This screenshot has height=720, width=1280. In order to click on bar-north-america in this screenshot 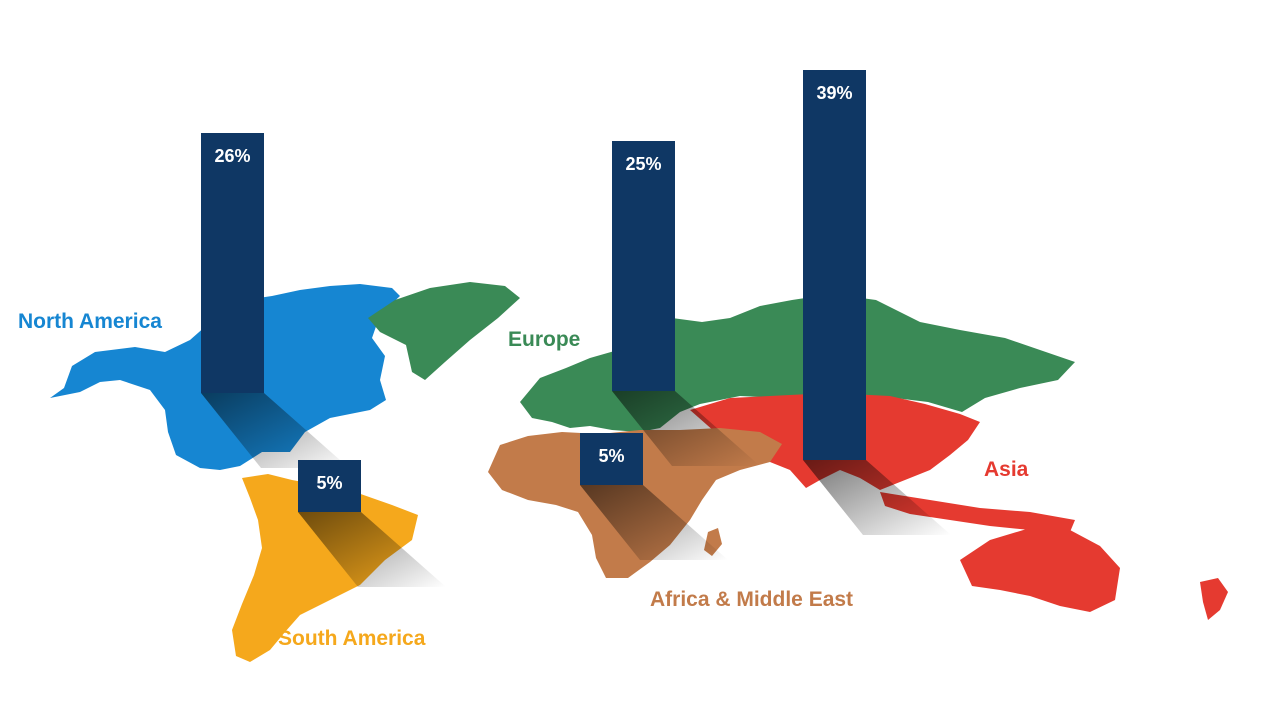, I will do `click(232, 263)`.